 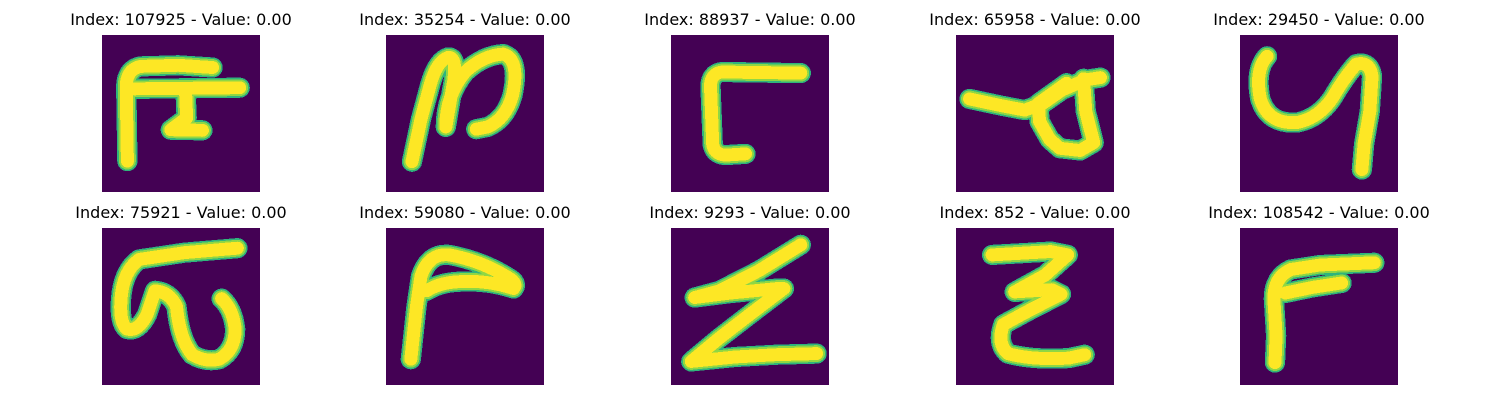 I want to click on image-title: Index: 59080 - Value: 0.00, so click(x=465, y=213).